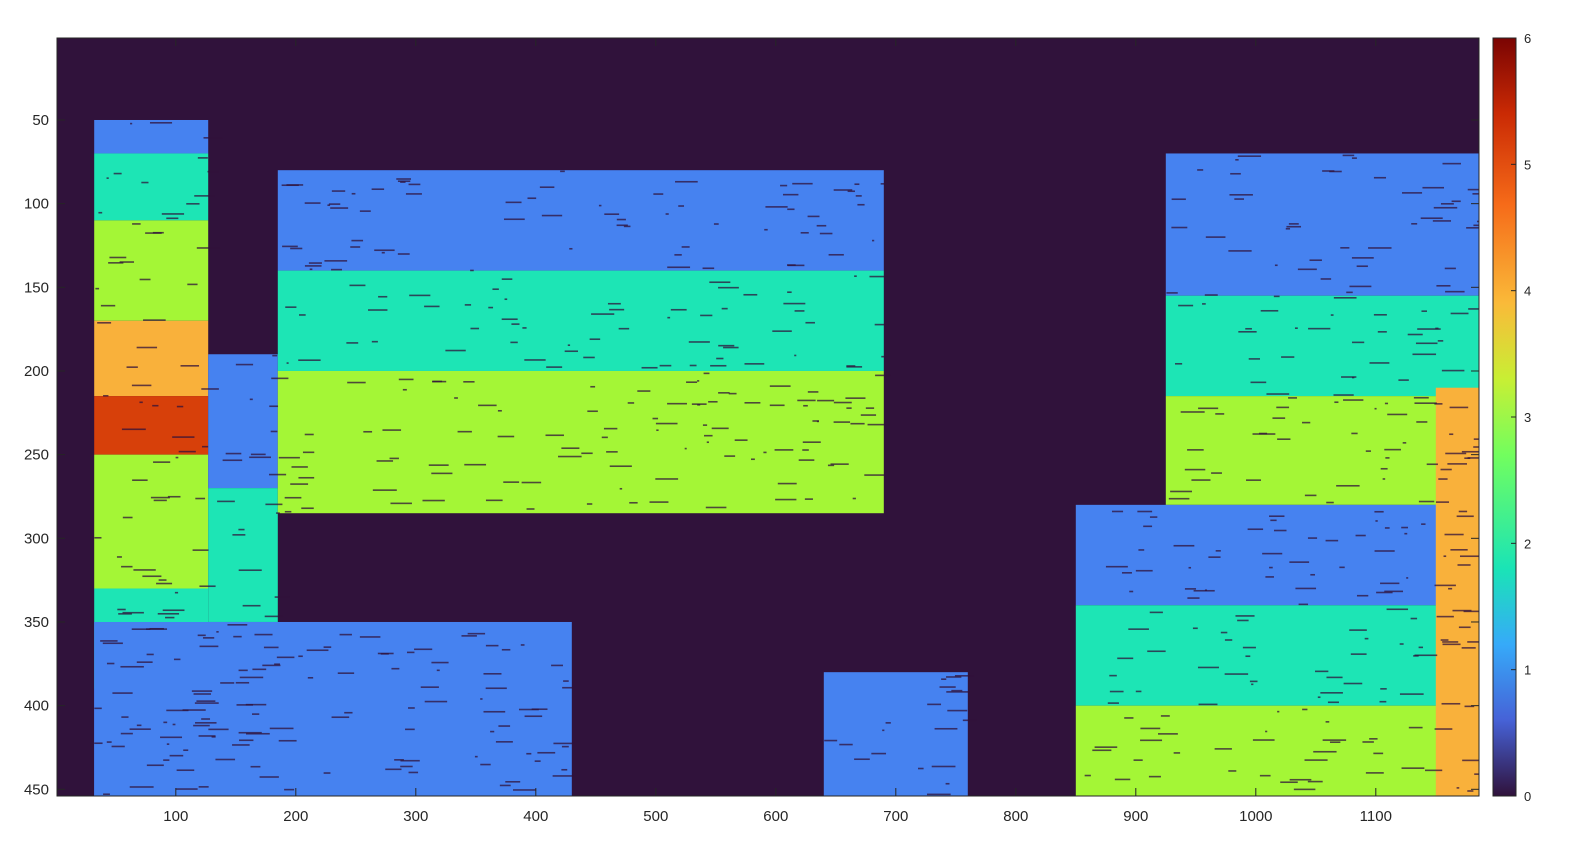 The image size is (1577, 858). I want to click on y-tick-label: 400, so click(36, 706).